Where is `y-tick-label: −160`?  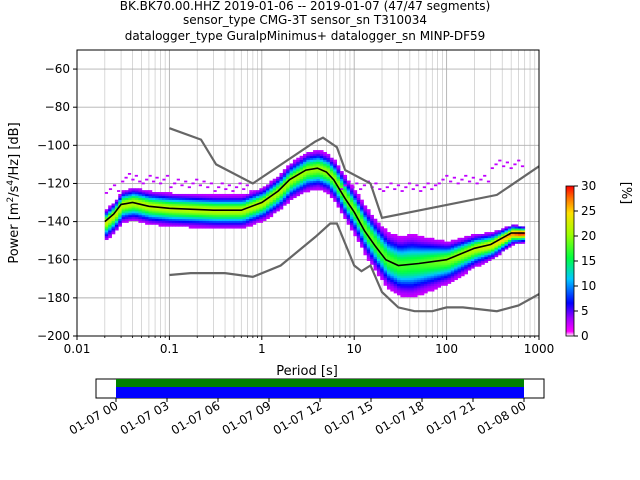 y-tick-label: −160 is located at coordinates (53, 260).